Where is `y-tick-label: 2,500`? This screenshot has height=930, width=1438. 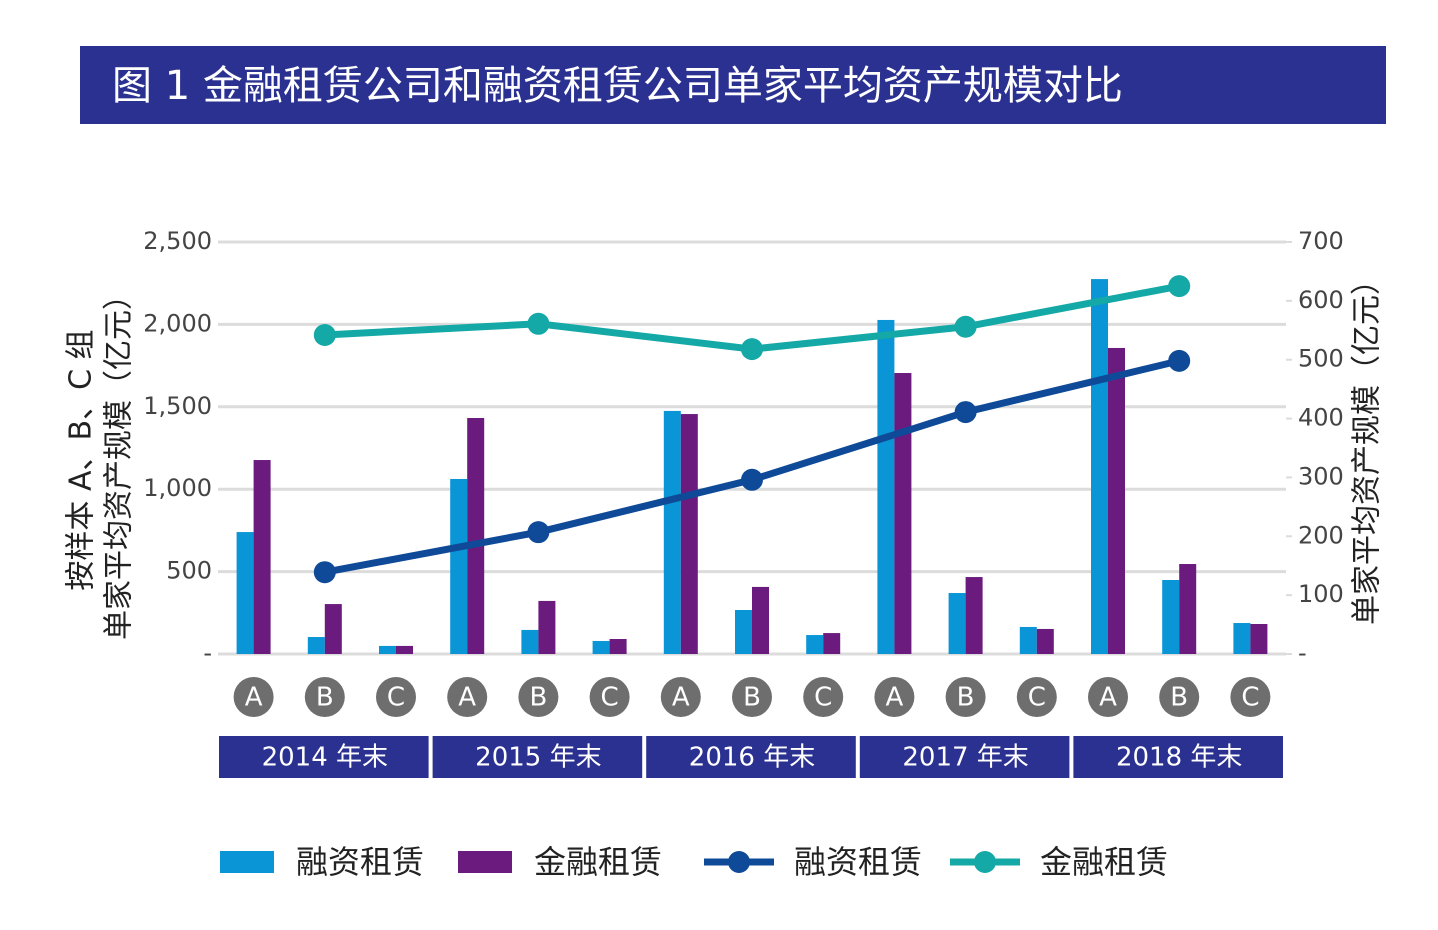
y-tick-label: 2,500 is located at coordinates (177, 241).